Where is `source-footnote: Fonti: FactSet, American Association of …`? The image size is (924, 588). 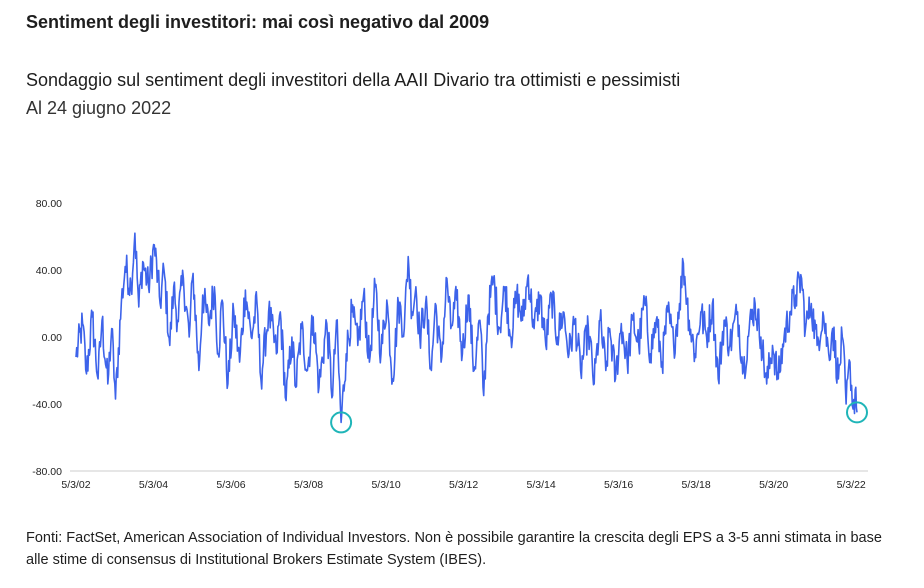
source-footnote: Fonti: FactSet, American Association of … is located at coordinates (454, 549).